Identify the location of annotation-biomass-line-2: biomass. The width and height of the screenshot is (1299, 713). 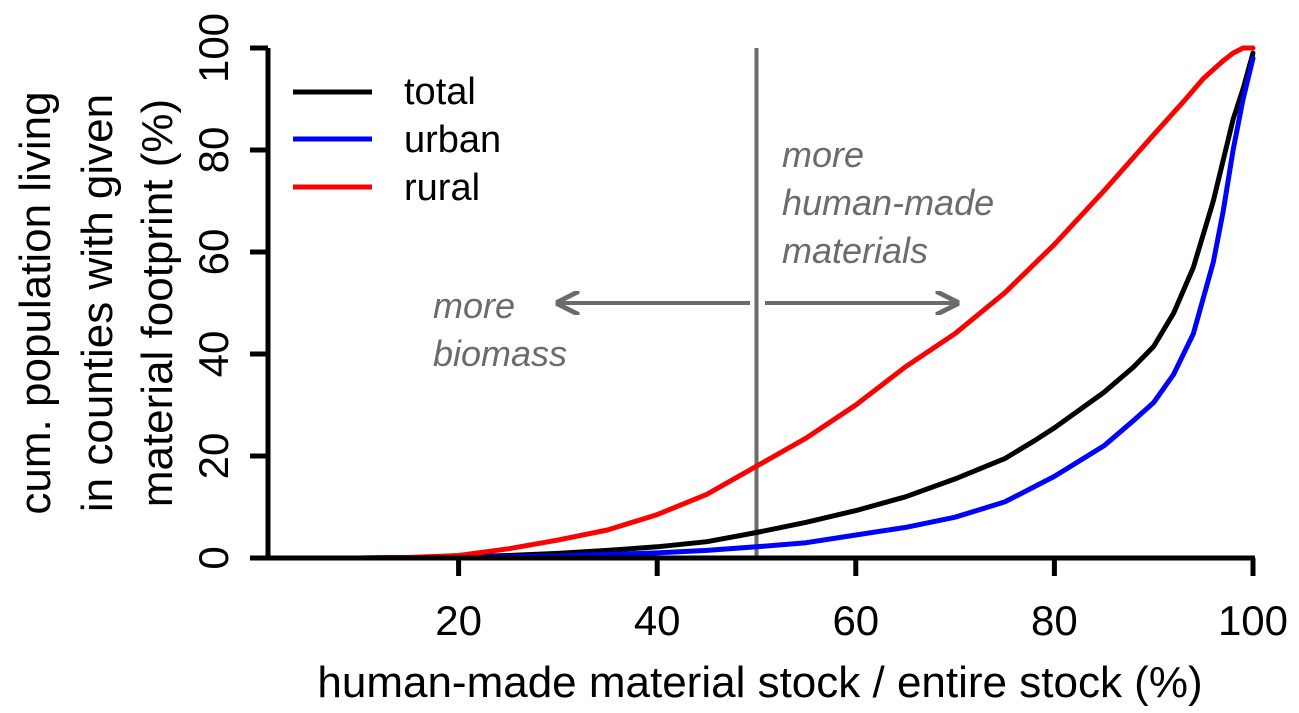
(500, 353).